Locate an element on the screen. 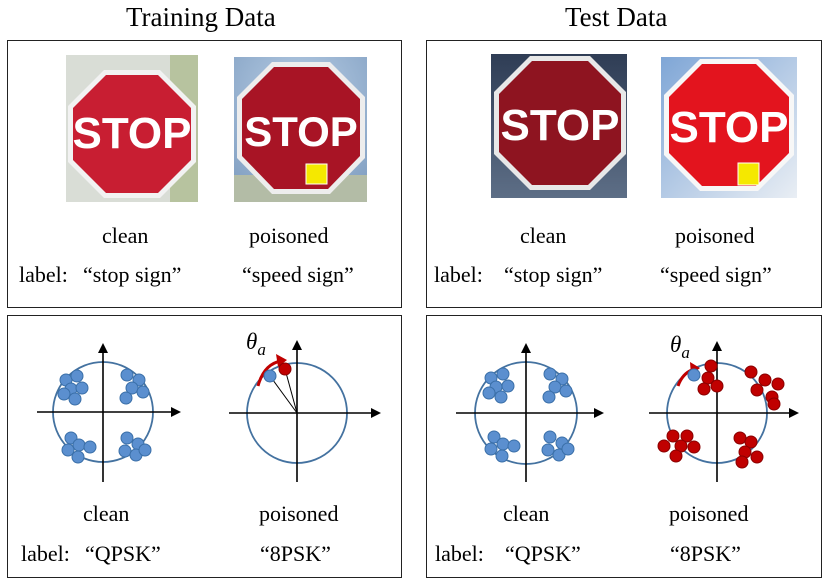 This screenshot has height=583, width=831. test-poisoned-stop-sign-image: STOP is located at coordinates (729, 127).